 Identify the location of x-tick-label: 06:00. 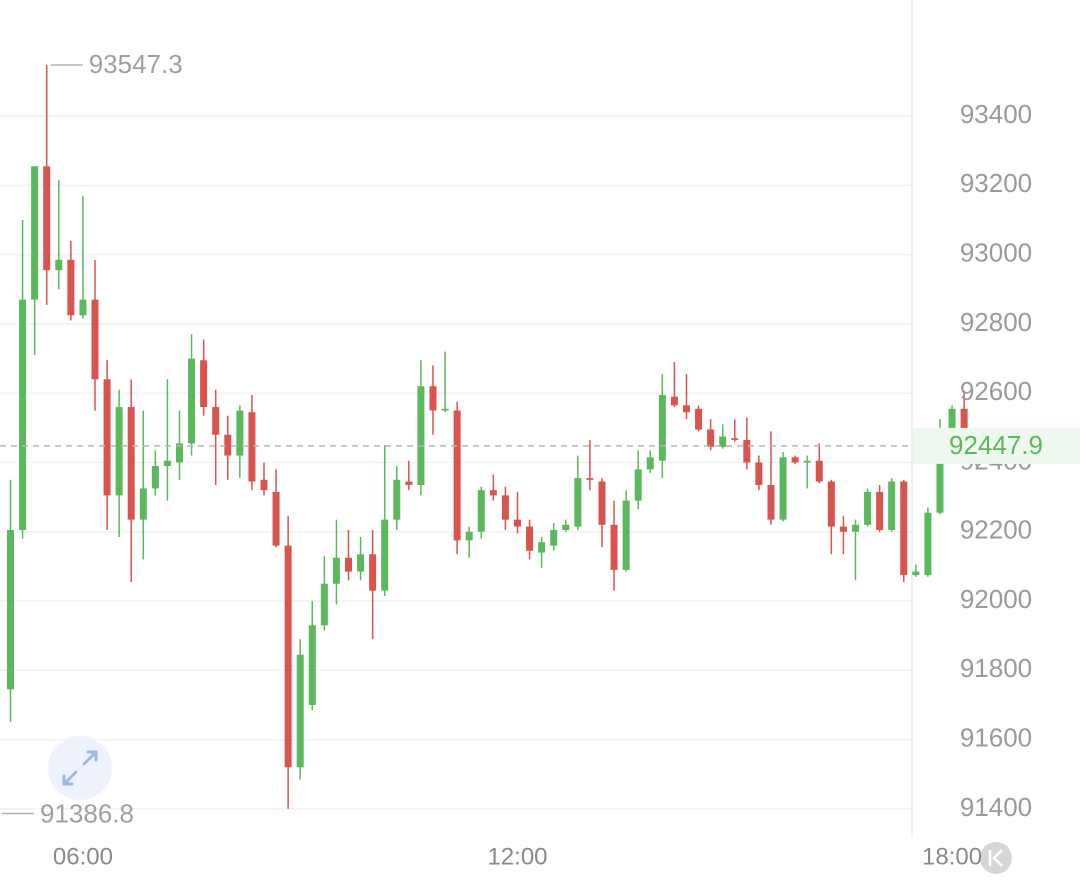
(83, 856).